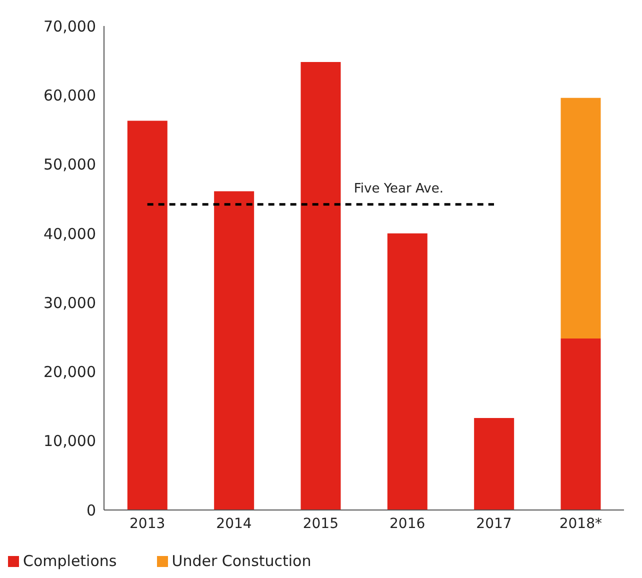 Image resolution: width=642 pixels, height=578 pixels. What do you see at coordinates (70, 441) in the screenshot?
I see `y-tick-label: 10,000` at bounding box center [70, 441].